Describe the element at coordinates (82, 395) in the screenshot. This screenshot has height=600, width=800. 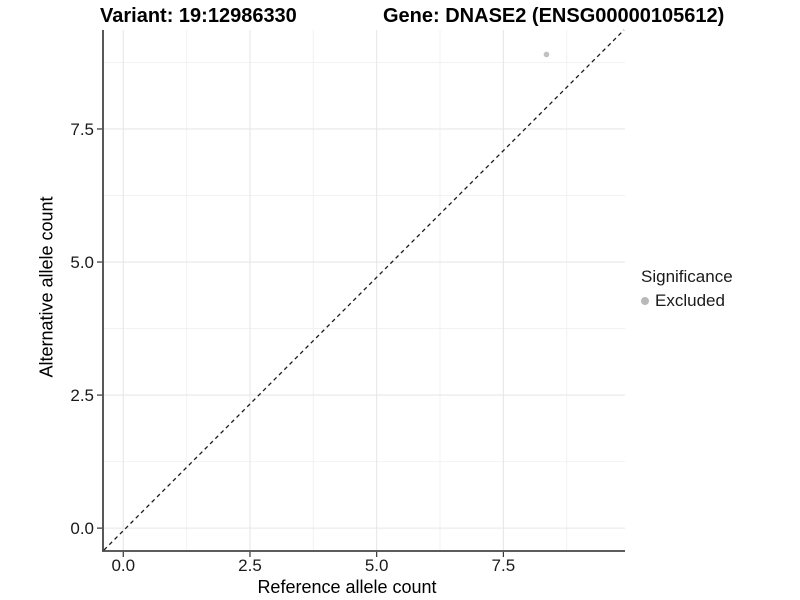
I see `y-tick-label: 2.5` at that location.